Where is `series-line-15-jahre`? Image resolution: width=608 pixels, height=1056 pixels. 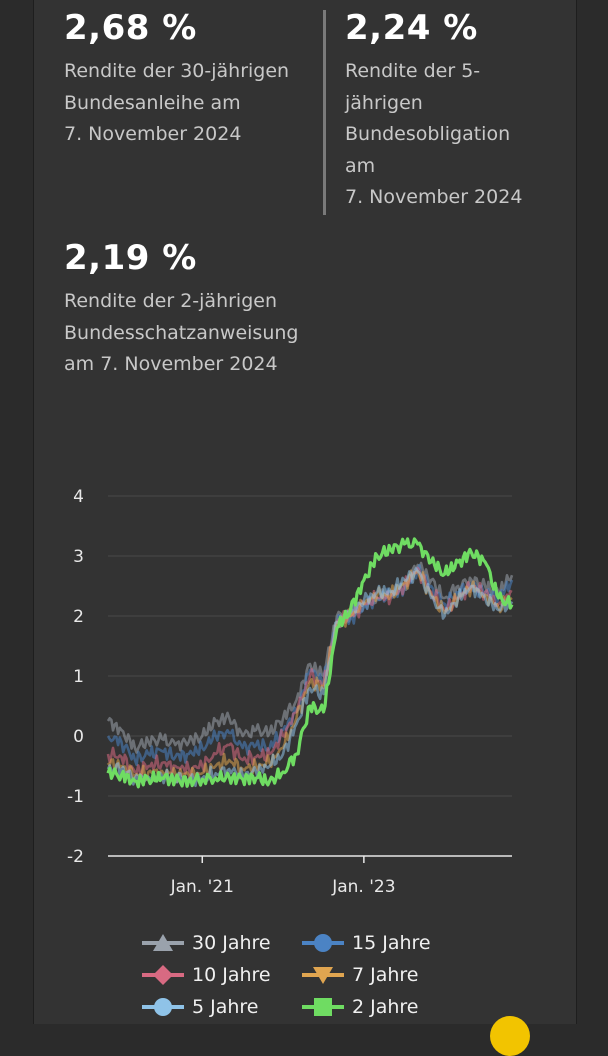 series-line-15-jahre is located at coordinates (310, 665).